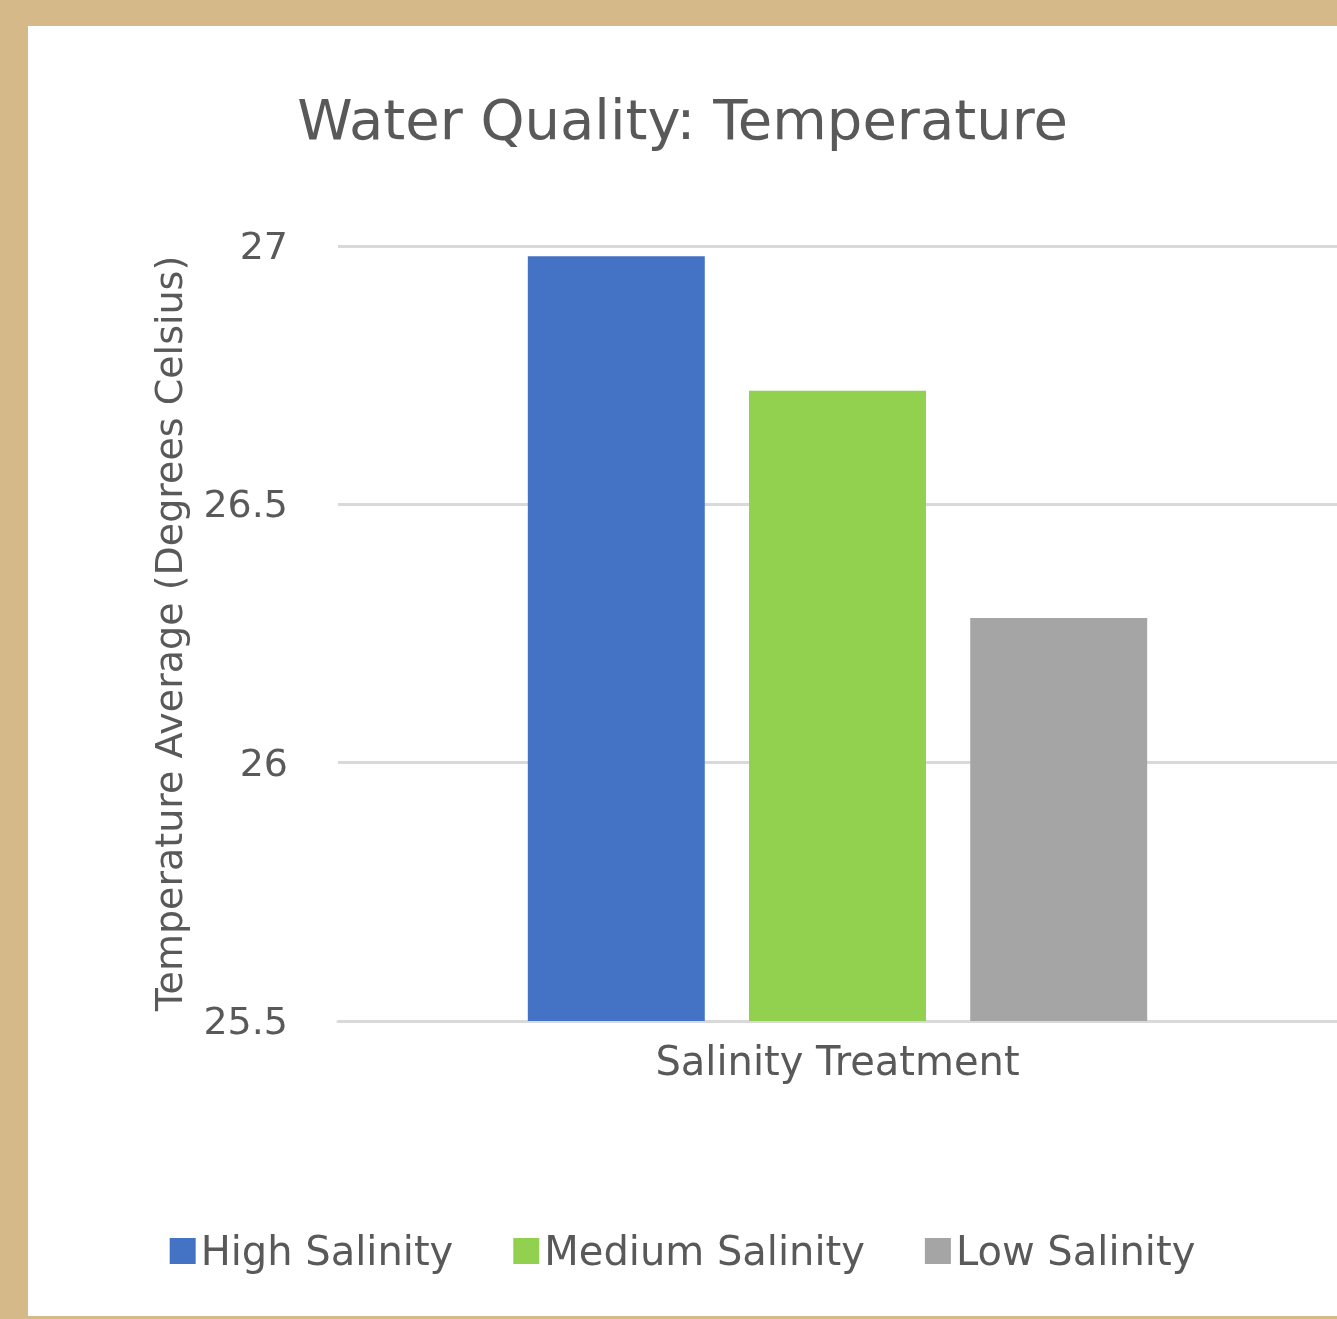 The height and width of the screenshot is (1319, 1337). I want to click on legend-label: Low Salinity, so click(1075, 1251).